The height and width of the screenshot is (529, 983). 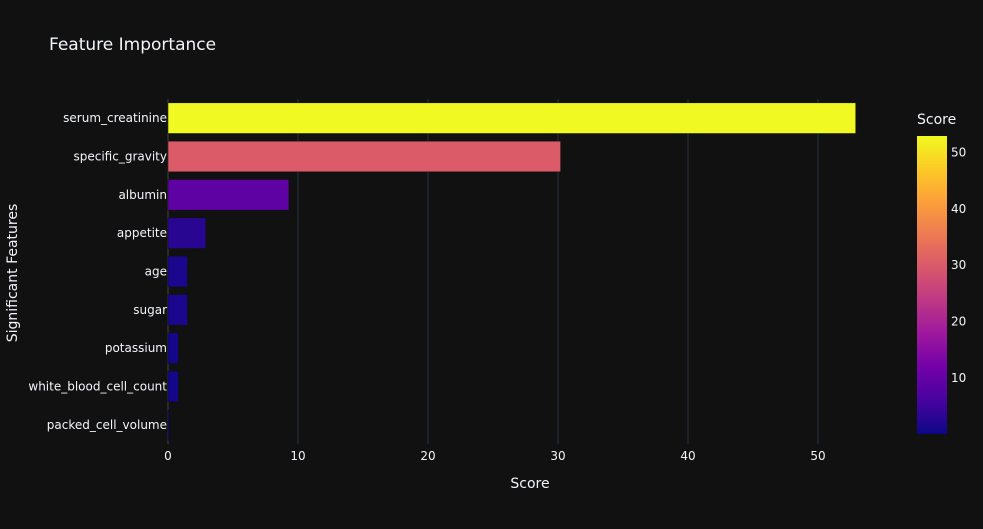 I want to click on y-tick-label-sugar: sugar, so click(x=150, y=310).